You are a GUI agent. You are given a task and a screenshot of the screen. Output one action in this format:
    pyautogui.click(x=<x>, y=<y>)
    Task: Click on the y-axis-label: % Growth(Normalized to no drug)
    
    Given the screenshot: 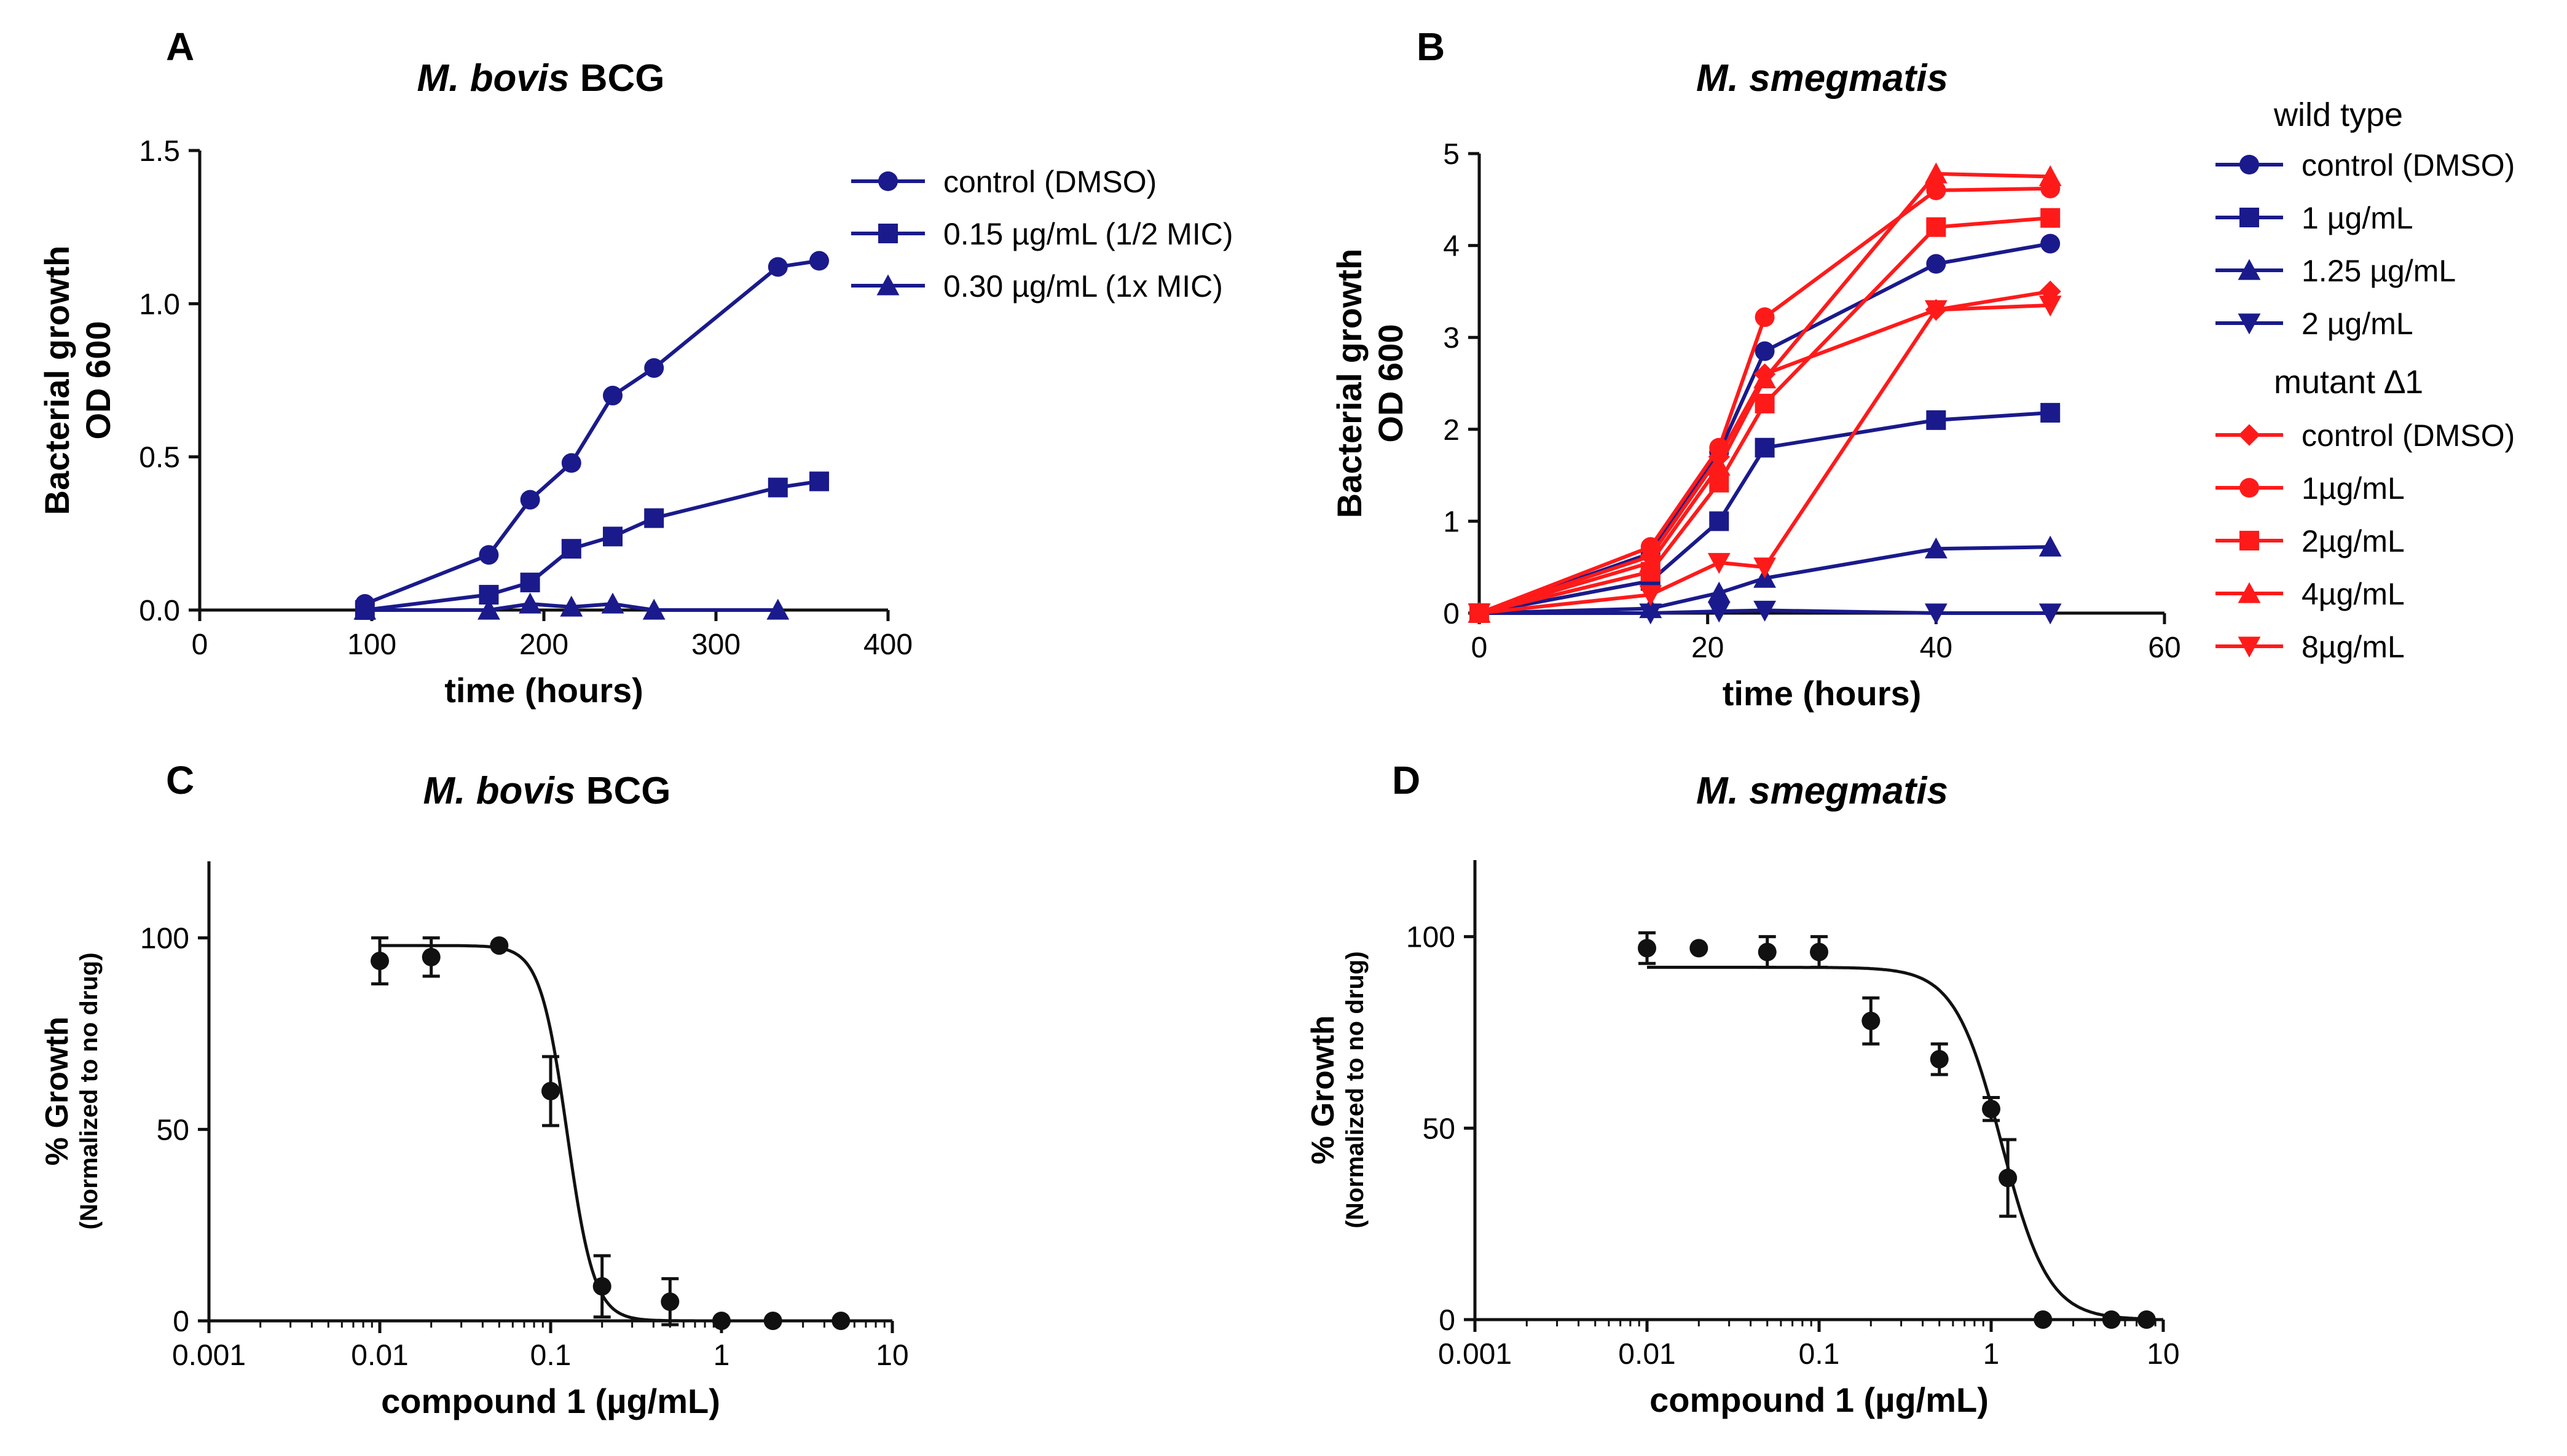 What is the action you would take?
    pyautogui.click(x=71, y=1090)
    